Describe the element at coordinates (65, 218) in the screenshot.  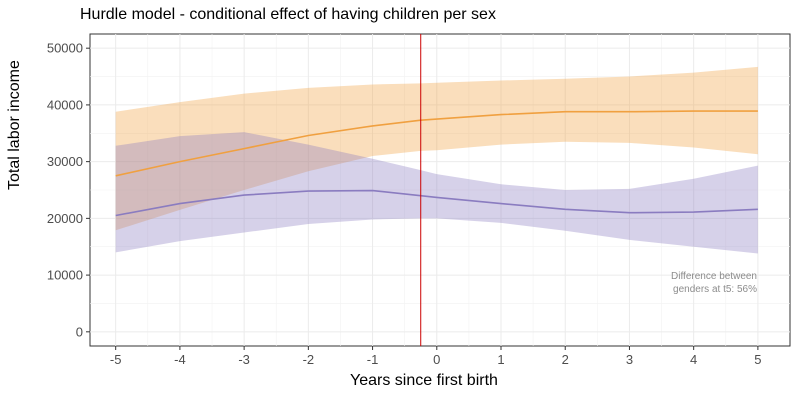
I see `y-tick-label: 20000` at that location.